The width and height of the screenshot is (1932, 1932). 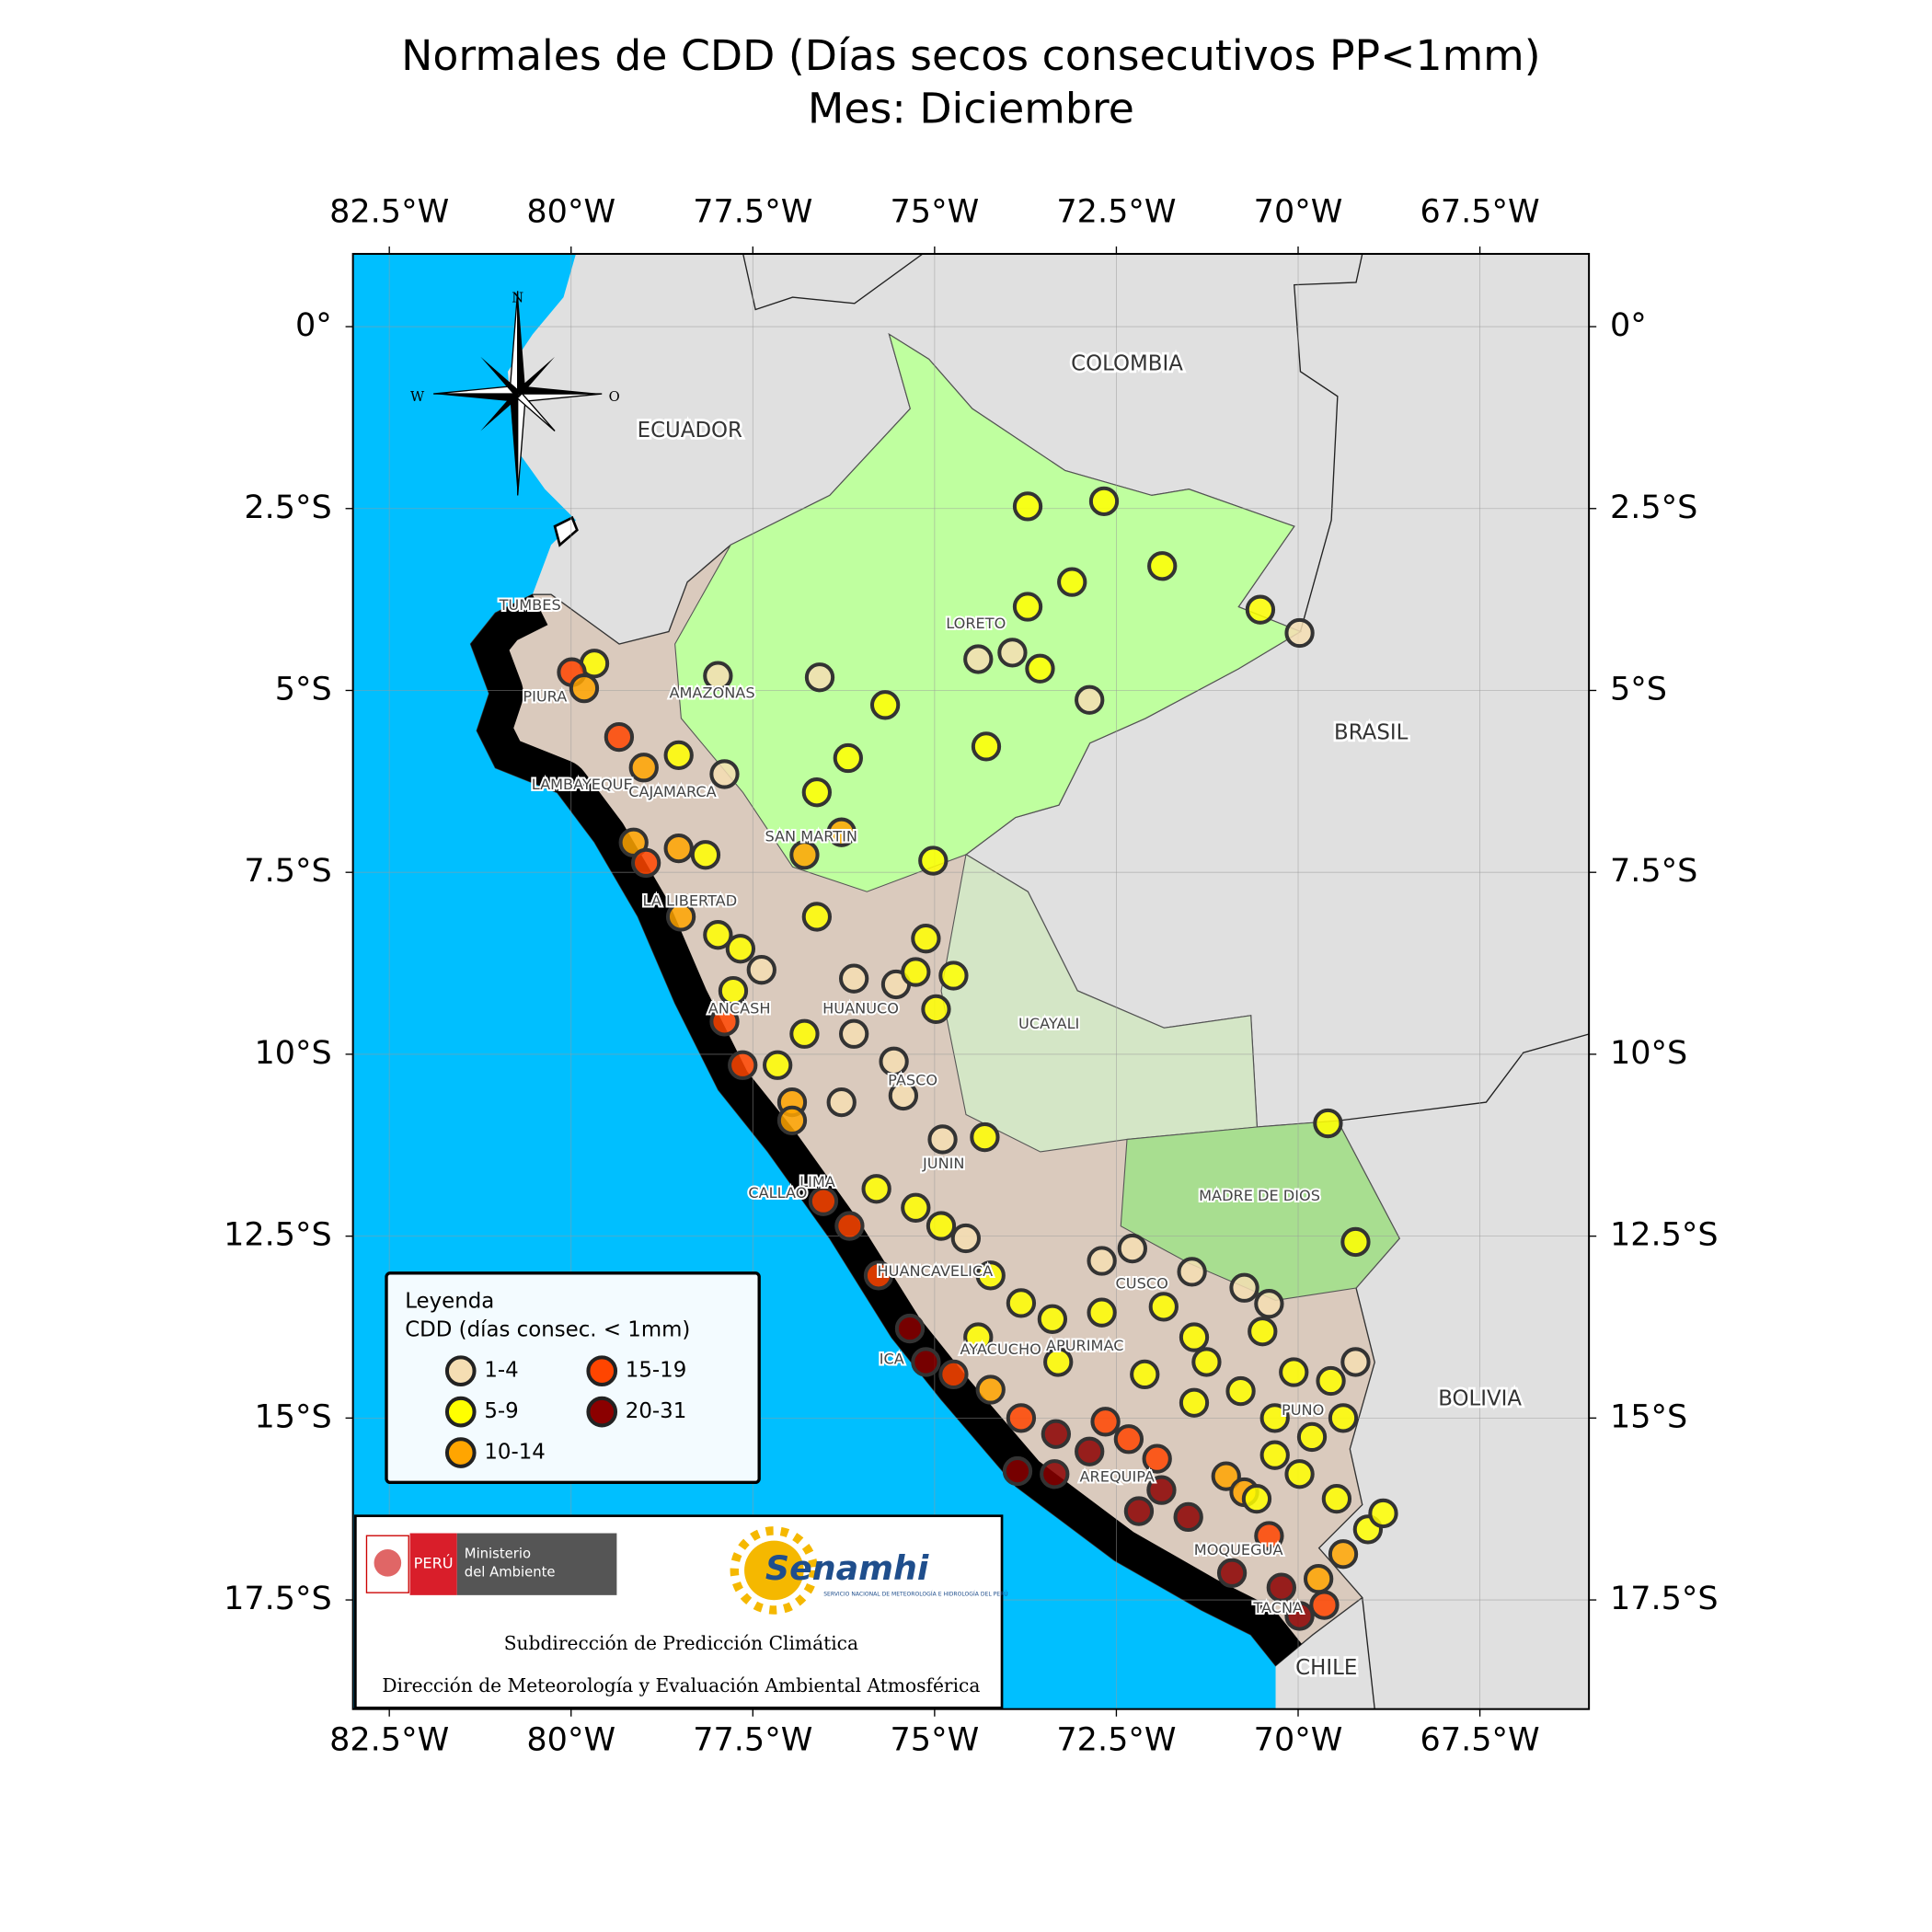 What do you see at coordinates (817, 1181) in the screenshot?
I see `region-label: LIMA` at bounding box center [817, 1181].